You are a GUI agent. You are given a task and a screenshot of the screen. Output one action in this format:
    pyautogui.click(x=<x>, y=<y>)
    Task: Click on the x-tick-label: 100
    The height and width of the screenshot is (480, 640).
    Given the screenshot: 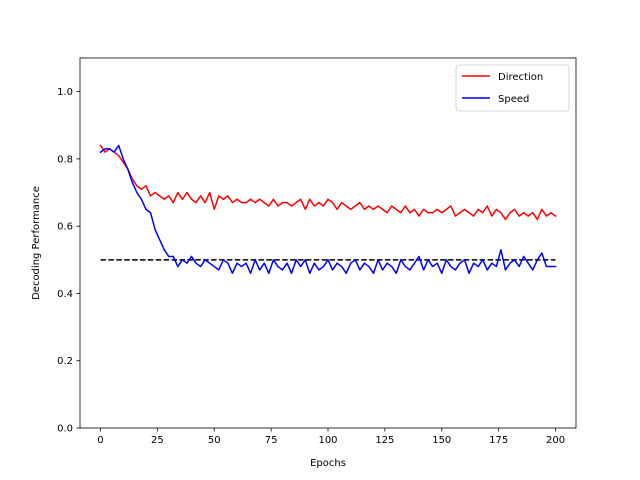 What is the action you would take?
    pyautogui.click(x=327, y=440)
    